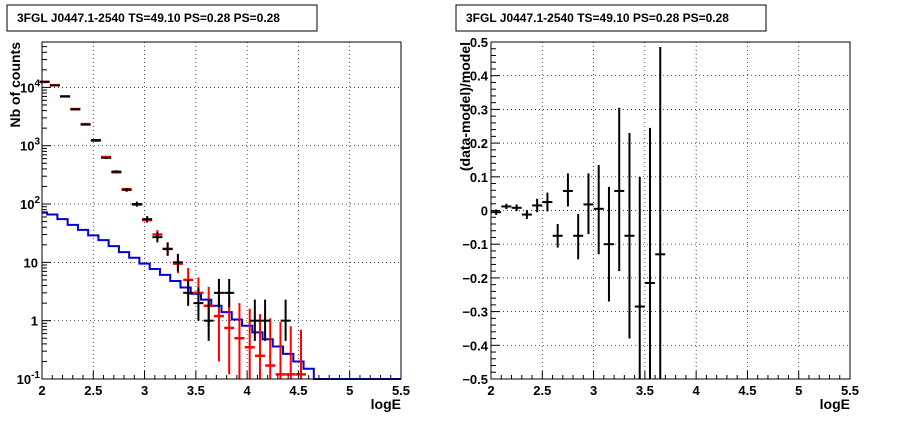 The image size is (898, 421). What do you see at coordinates (30, 145) in the screenshot?
I see `left-y-tick-label-4: 10³` at bounding box center [30, 145].